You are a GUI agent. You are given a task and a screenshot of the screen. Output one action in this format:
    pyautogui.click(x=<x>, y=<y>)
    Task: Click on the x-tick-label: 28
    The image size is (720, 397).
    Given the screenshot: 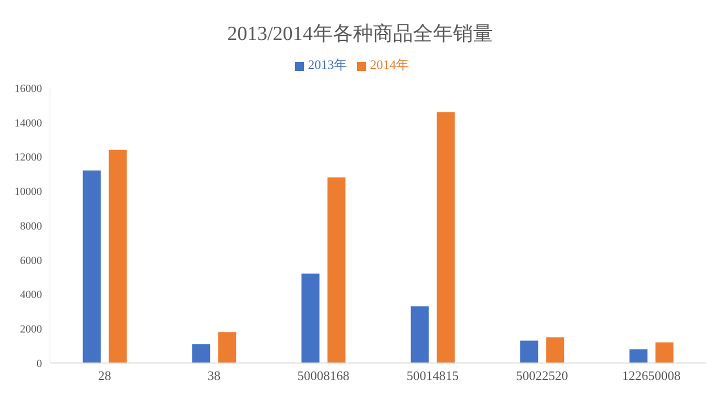 What is the action you would take?
    pyautogui.click(x=105, y=376)
    